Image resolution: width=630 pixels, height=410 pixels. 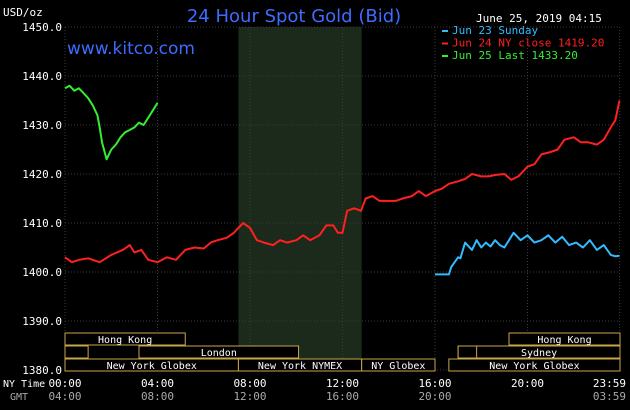 I want to click on y-tick-label: 1400.0, so click(x=42, y=272).